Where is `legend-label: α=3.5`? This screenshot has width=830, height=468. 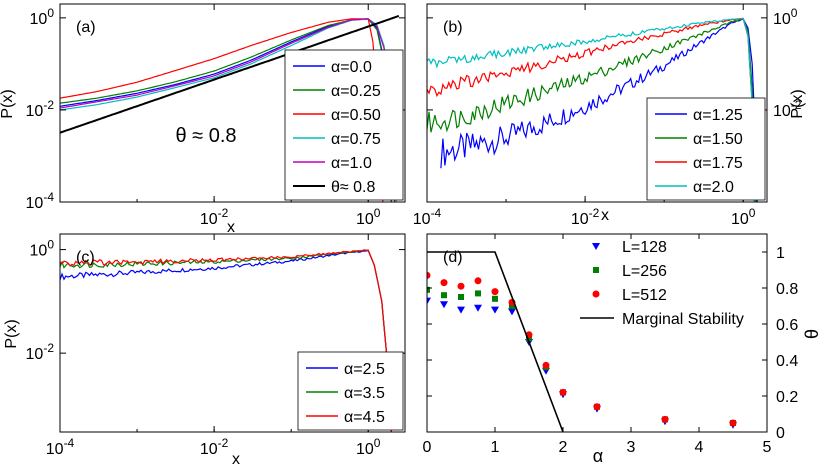 legend-label: α=3.5 is located at coordinates (364, 393).